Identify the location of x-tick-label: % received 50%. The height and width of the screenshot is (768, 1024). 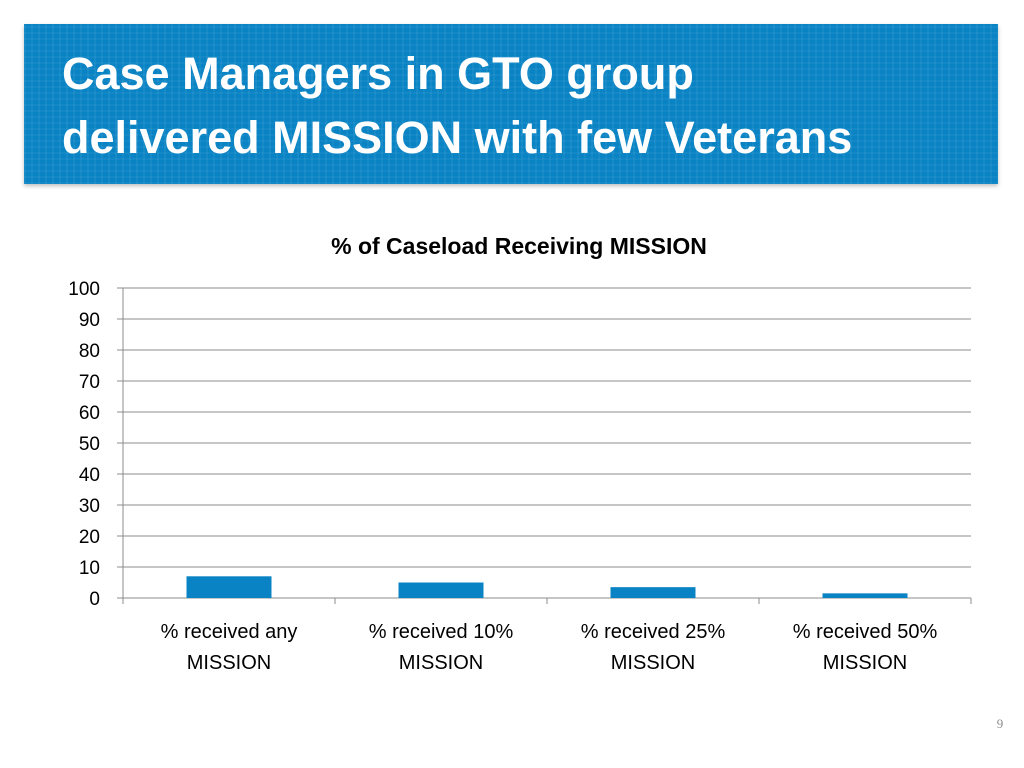
(865, 632).